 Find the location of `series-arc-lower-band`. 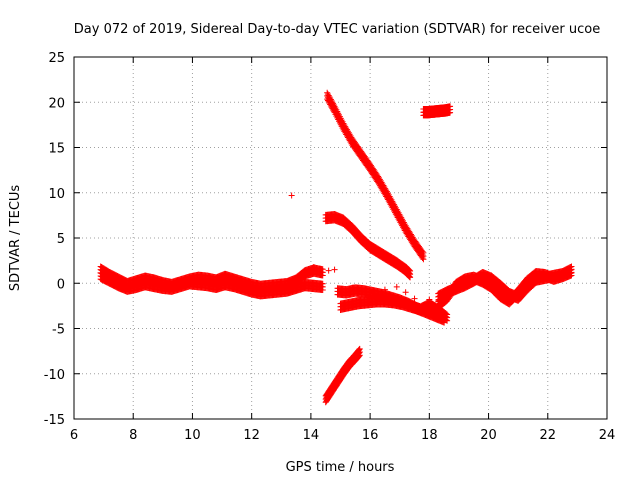

series-arc-lower-band is located at coordinates (211, 284).